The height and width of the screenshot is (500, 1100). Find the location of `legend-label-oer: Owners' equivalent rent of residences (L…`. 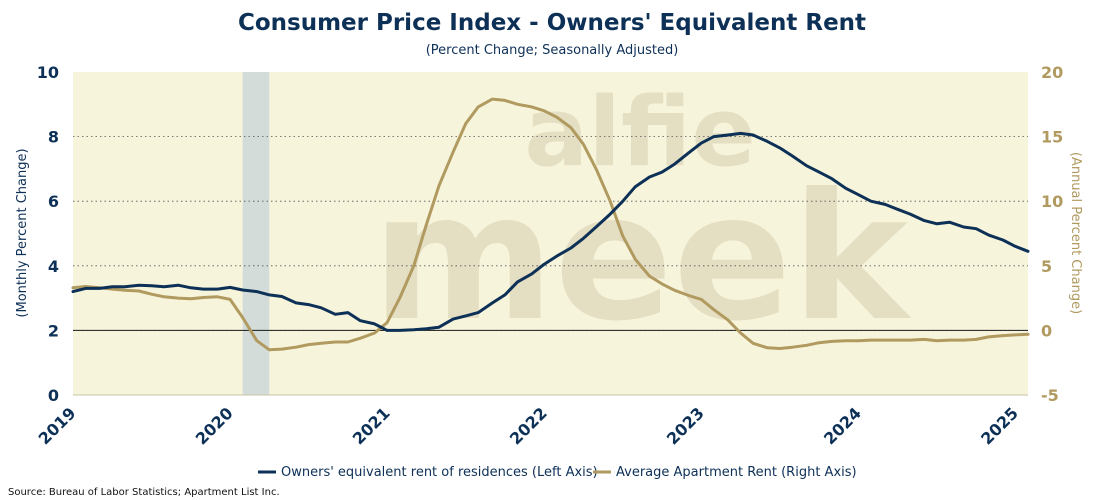

legend-label-oer: Owners' equivalent rent of residences (L… is located at coordinates (439, 472).